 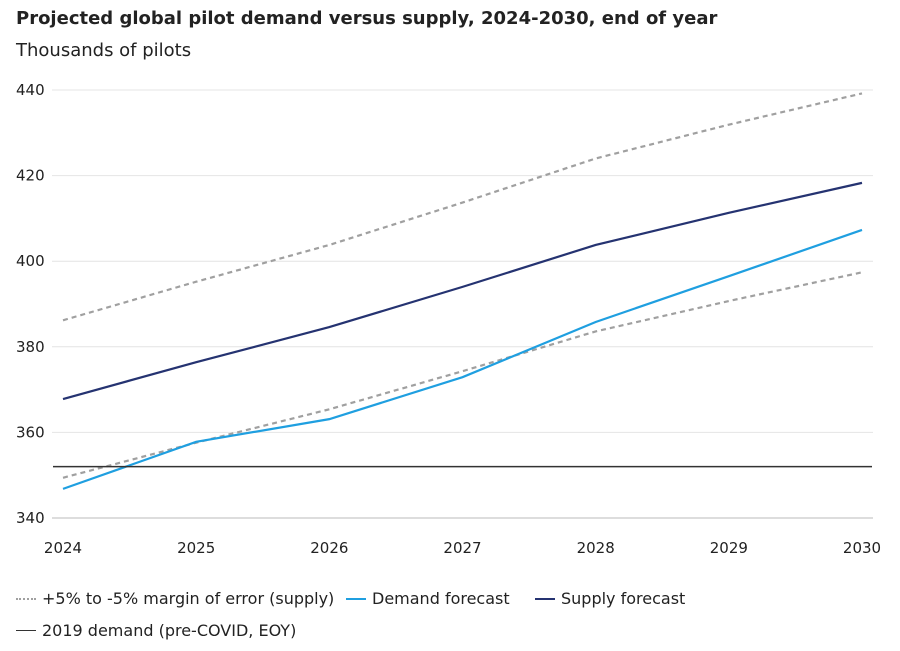 I want to click on chart-subtitle: Thousands of pilots, so click(x=104, y=50).